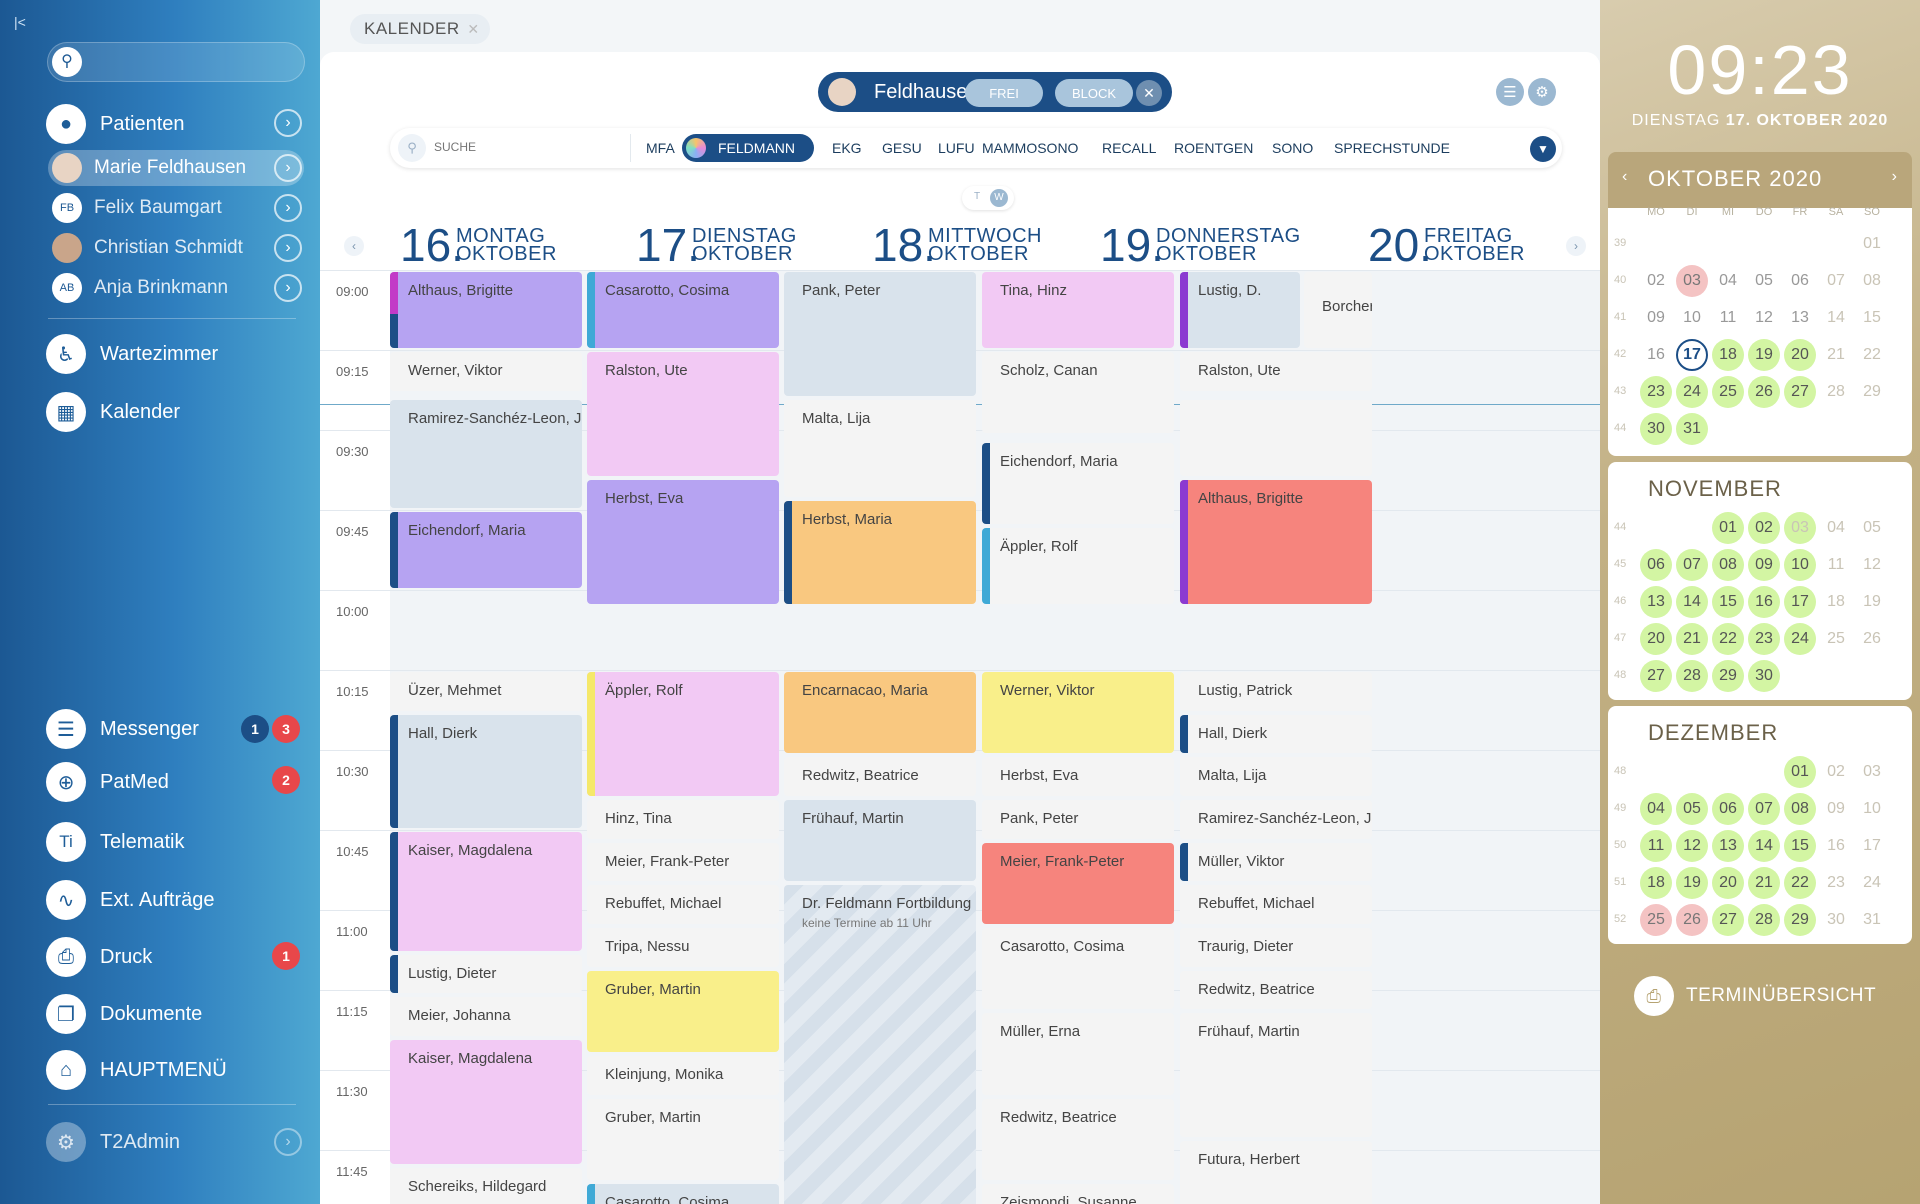 The width and height of the screenshot is (1920, 1204). I want to click on gear-icon: ⚙, so click(1542, 92).